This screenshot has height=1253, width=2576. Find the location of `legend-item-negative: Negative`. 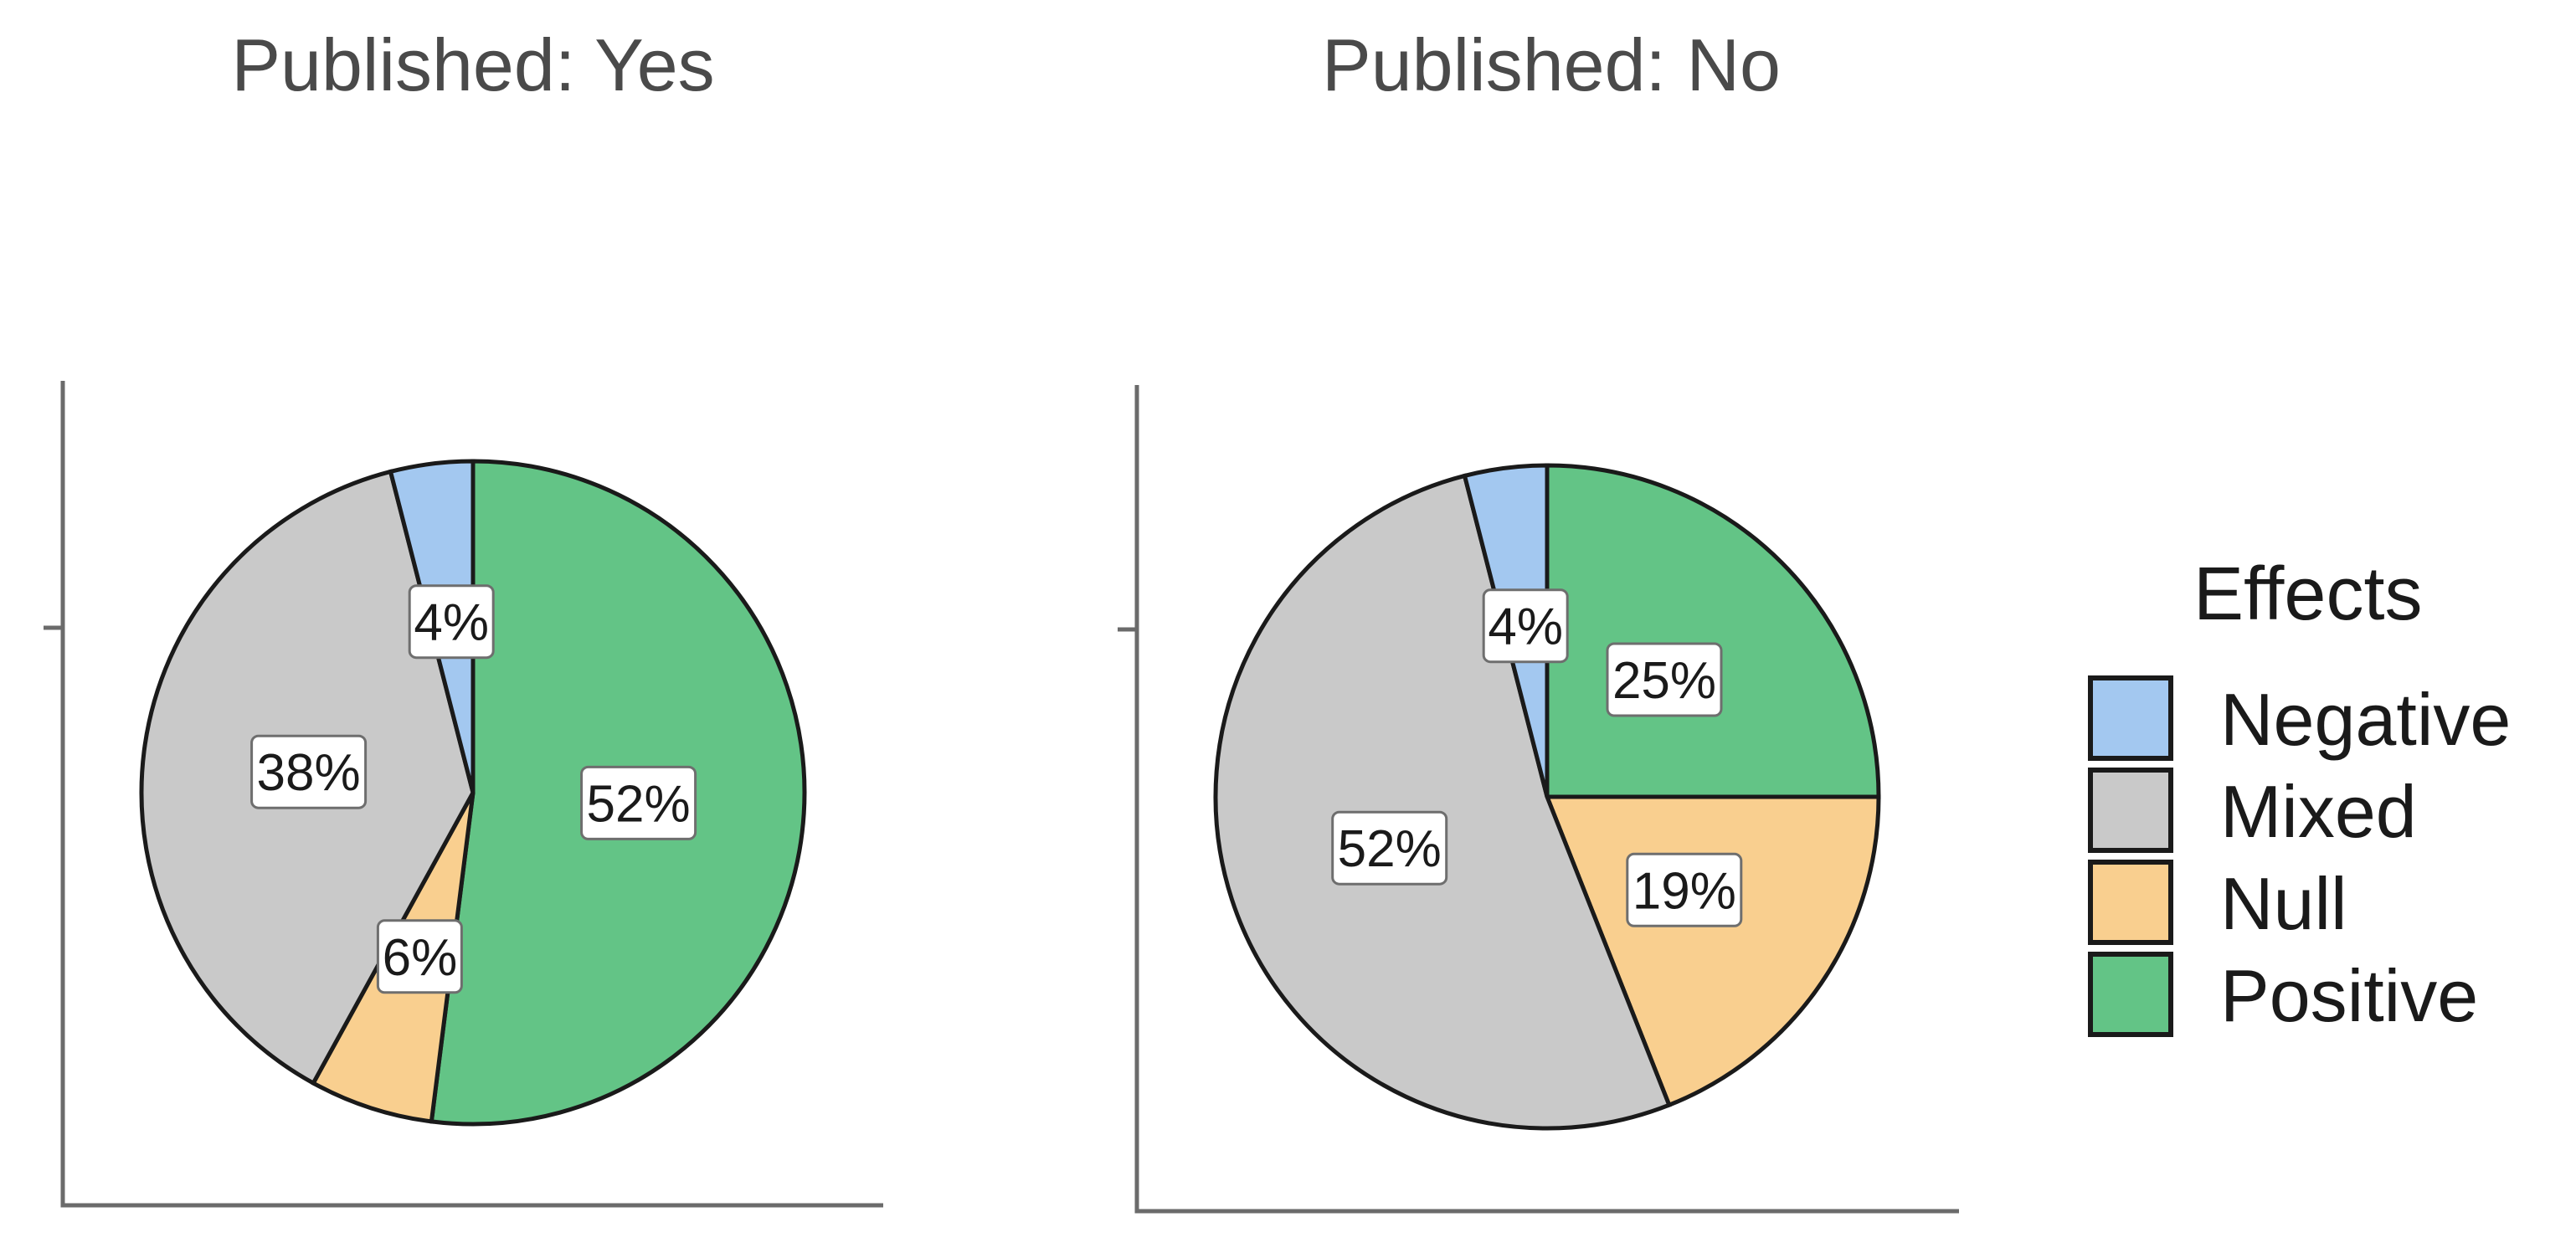

legend-item-negative: Negative is located at coordinates (2300, 718).